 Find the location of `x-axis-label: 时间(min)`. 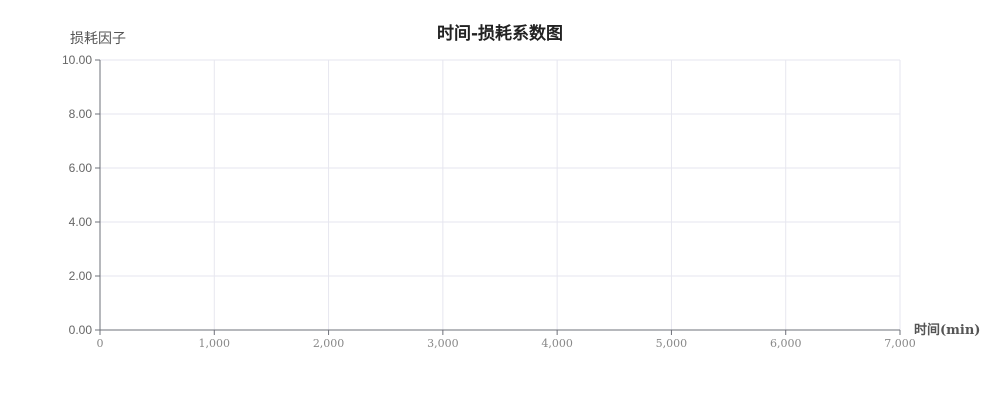

x-axis-label: 时间(min) is located at coordinates (947, 330).